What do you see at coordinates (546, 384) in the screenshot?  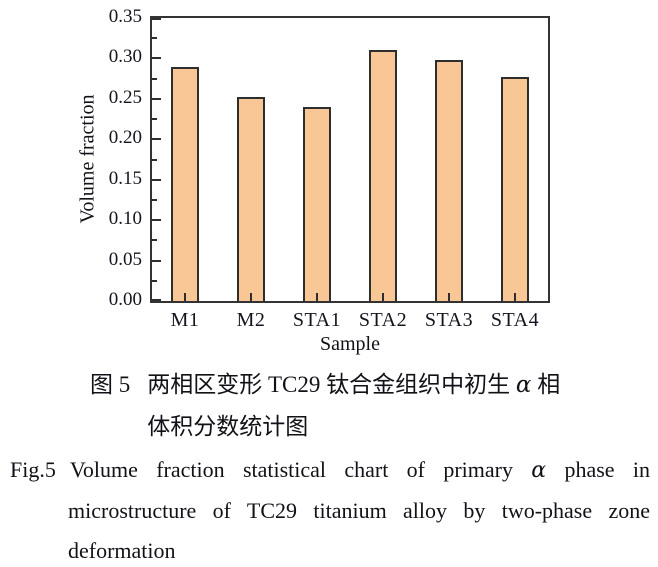 I see `caption-cn-text: 相` at bounding box center [546, 384].